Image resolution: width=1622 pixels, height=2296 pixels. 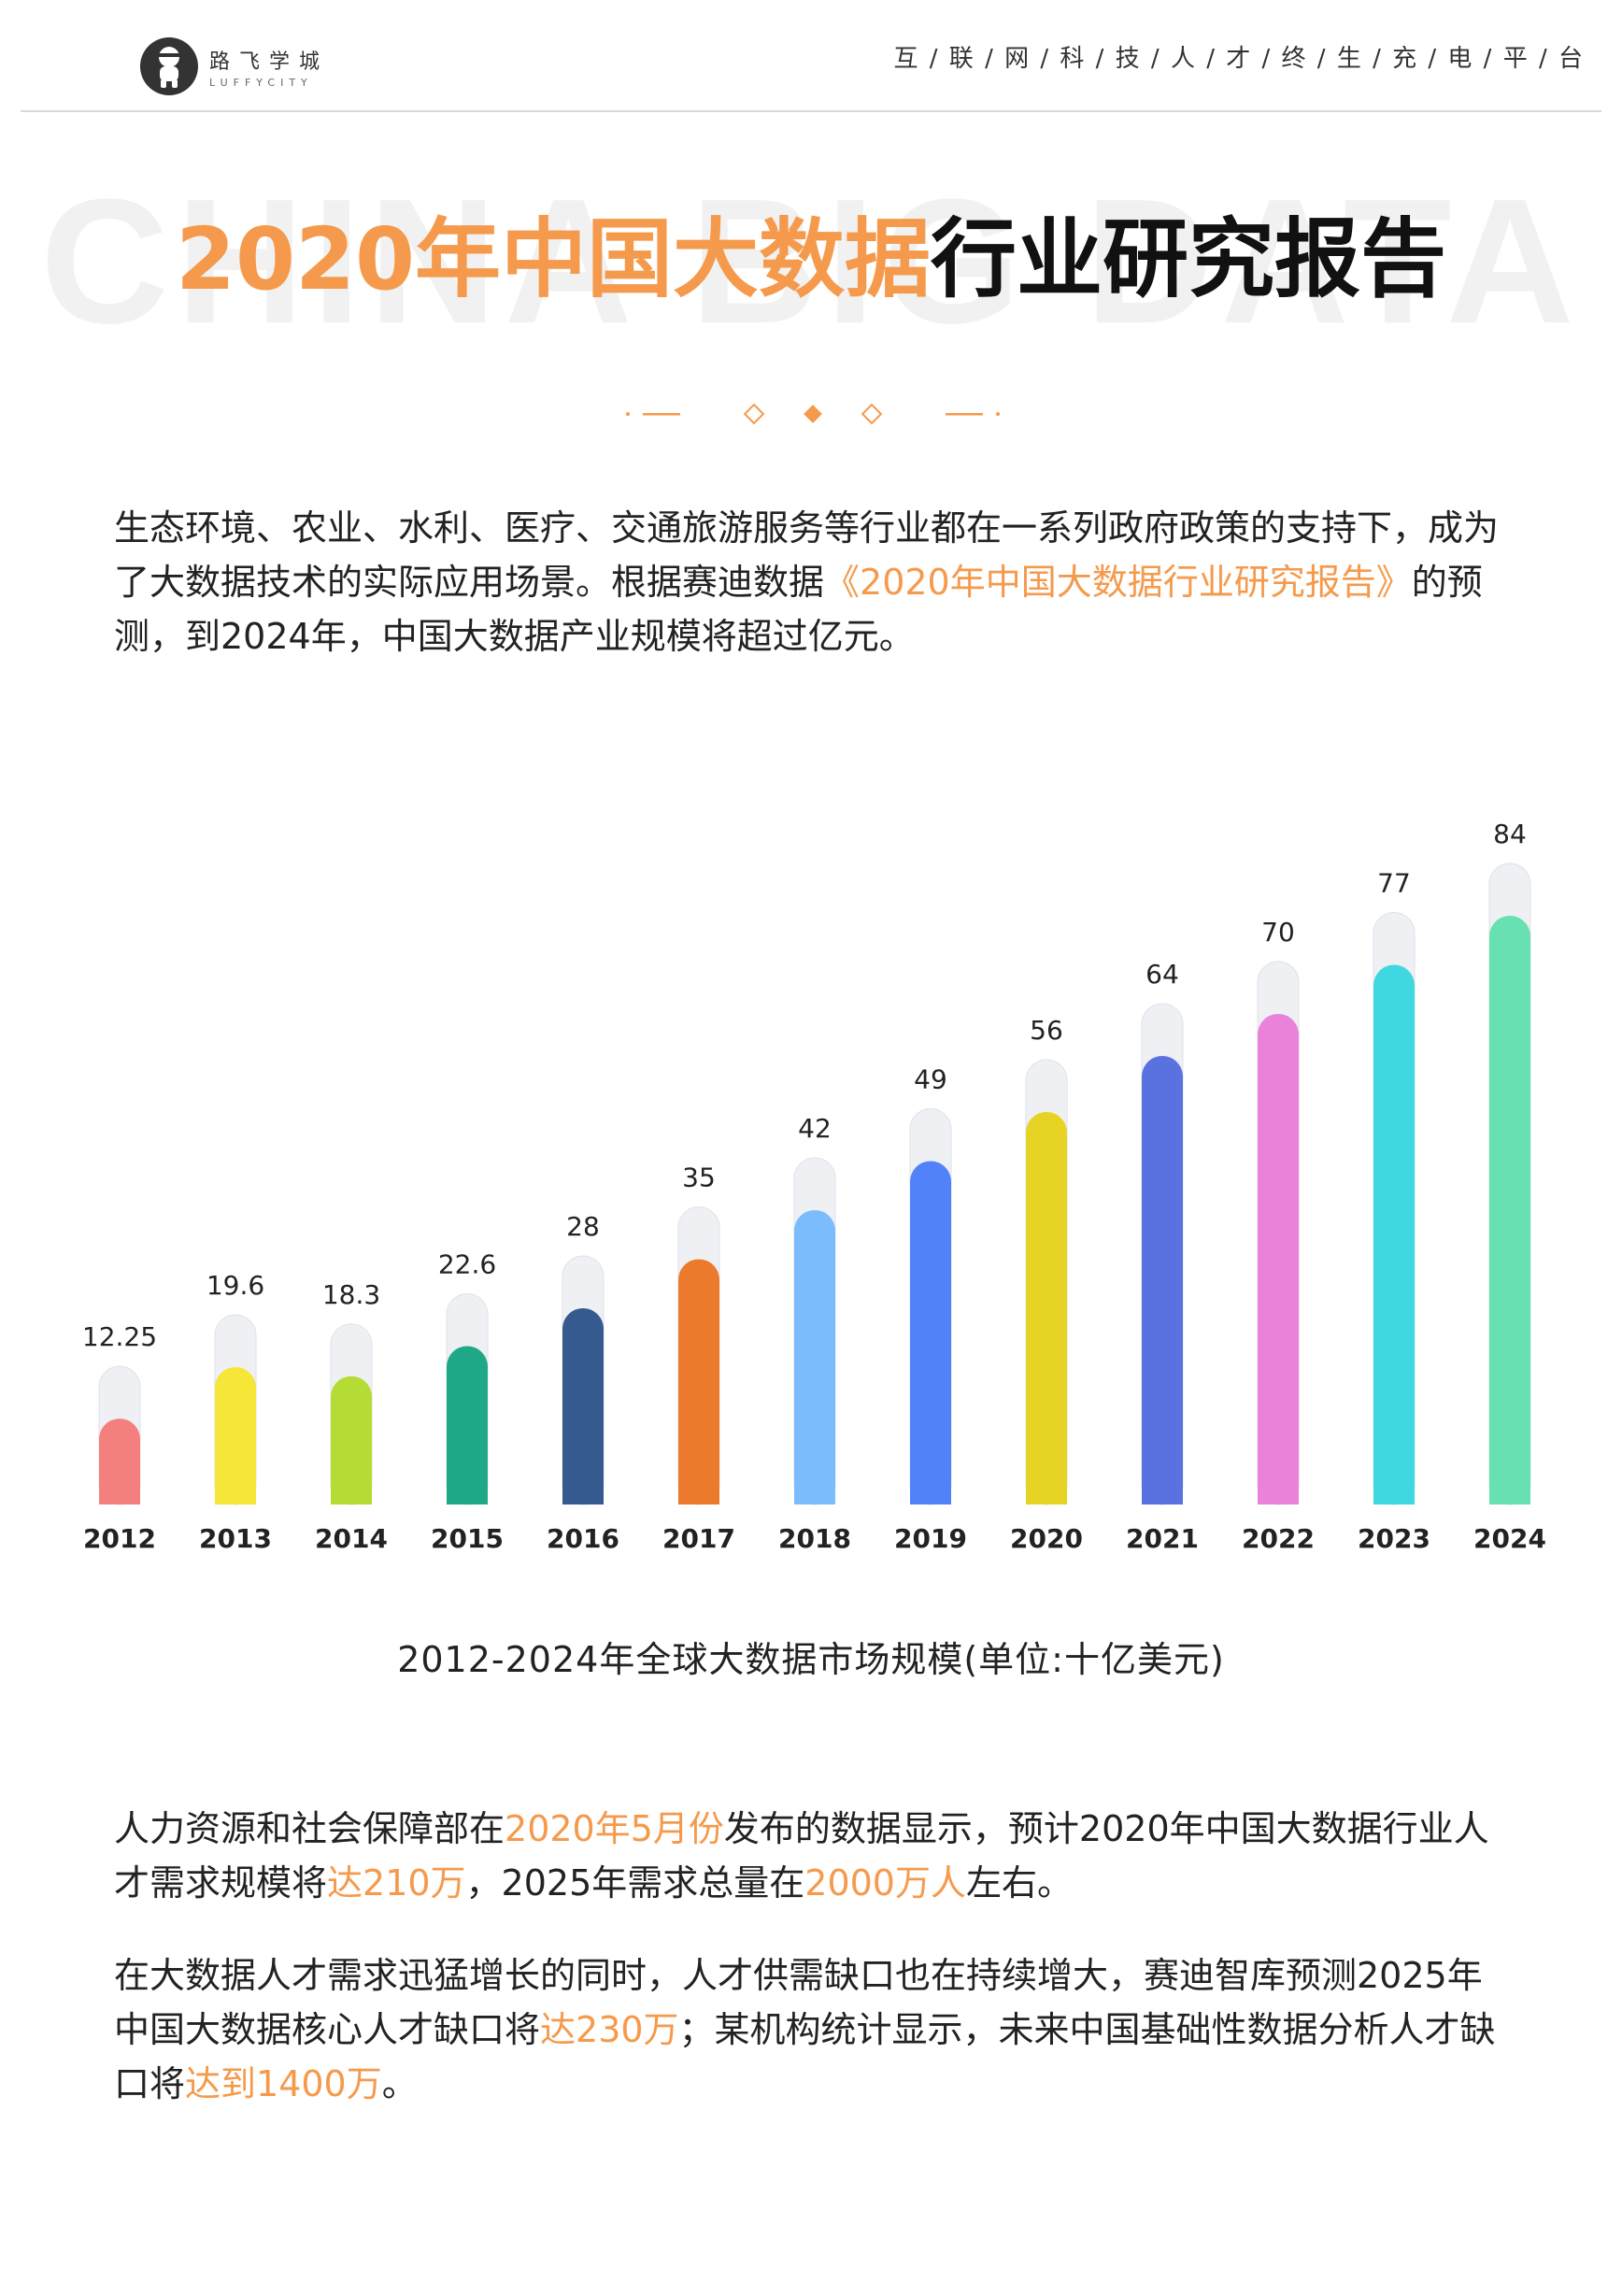 What do you see at coordinates (351, 1294) in the screenshot?
I see `value-label-2014: 18.3` at bounding box center [351, 1294].